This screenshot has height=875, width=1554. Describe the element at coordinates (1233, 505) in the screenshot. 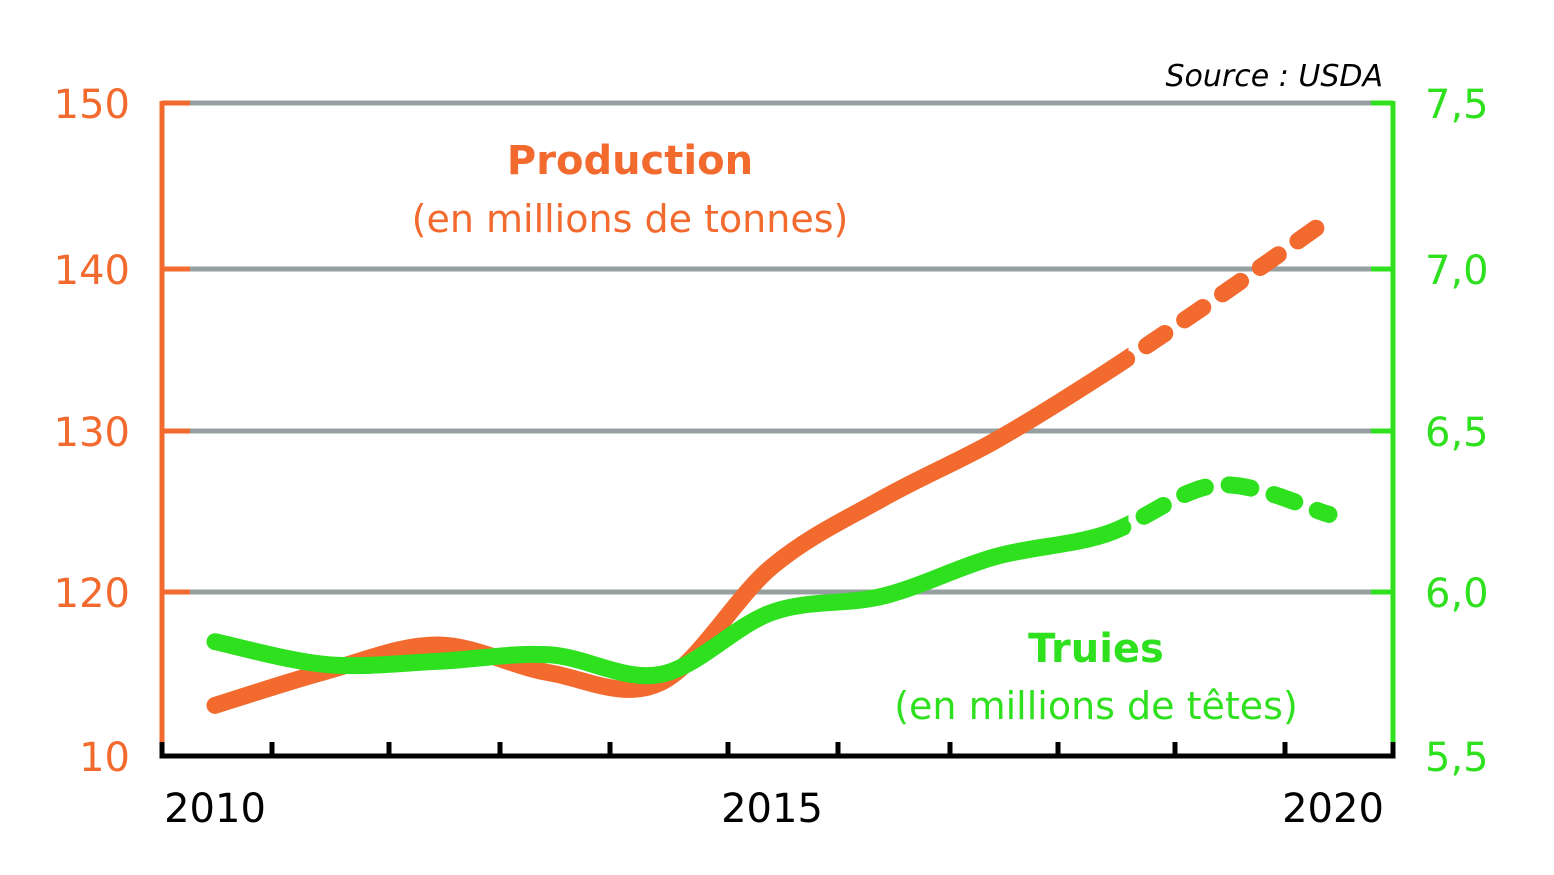

I see `truies-projection-line` at that location.